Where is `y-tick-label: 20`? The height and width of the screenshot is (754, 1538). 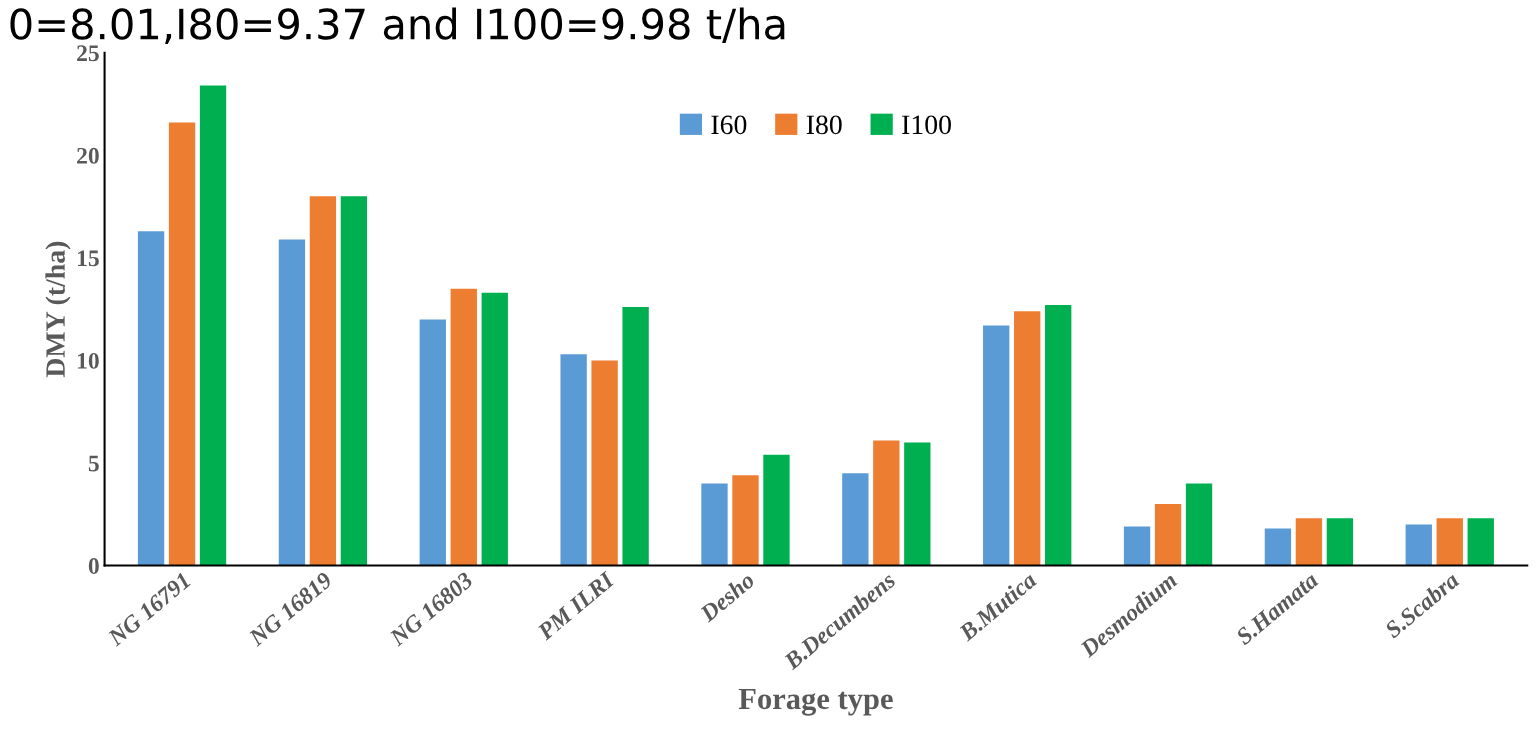
y-tick-label: 20 is located at coordinates (88, 155).